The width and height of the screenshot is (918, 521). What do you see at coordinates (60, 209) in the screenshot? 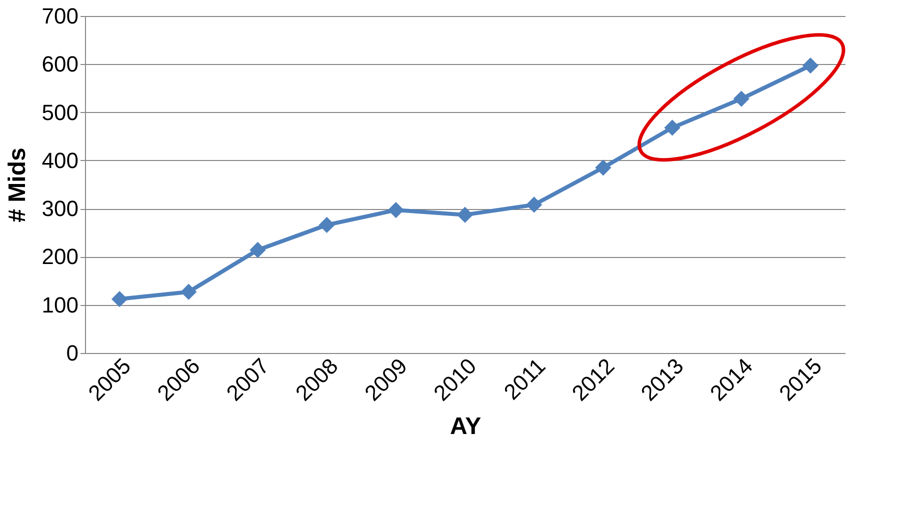
I see `y-tick-label: 300` at bounding box center [60, 209].